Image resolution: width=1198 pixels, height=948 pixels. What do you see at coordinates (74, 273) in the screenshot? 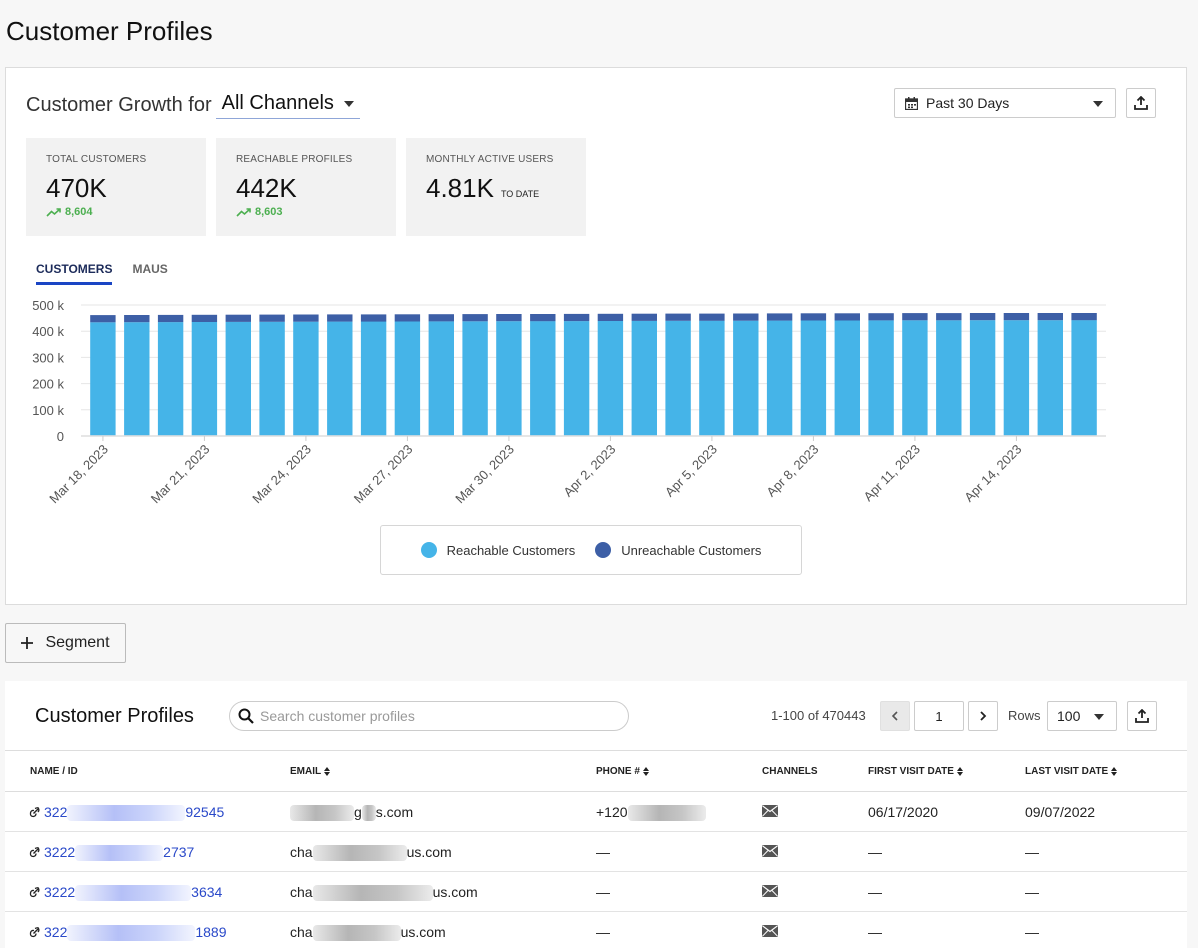
I see `tab-customers: CUSTOMERS` at bounding box center [74, 273].